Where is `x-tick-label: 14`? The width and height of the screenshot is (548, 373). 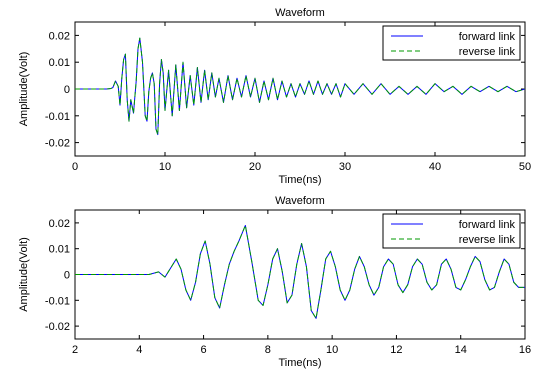
x-tick-label: 14 is located at coordinates (461, 350).